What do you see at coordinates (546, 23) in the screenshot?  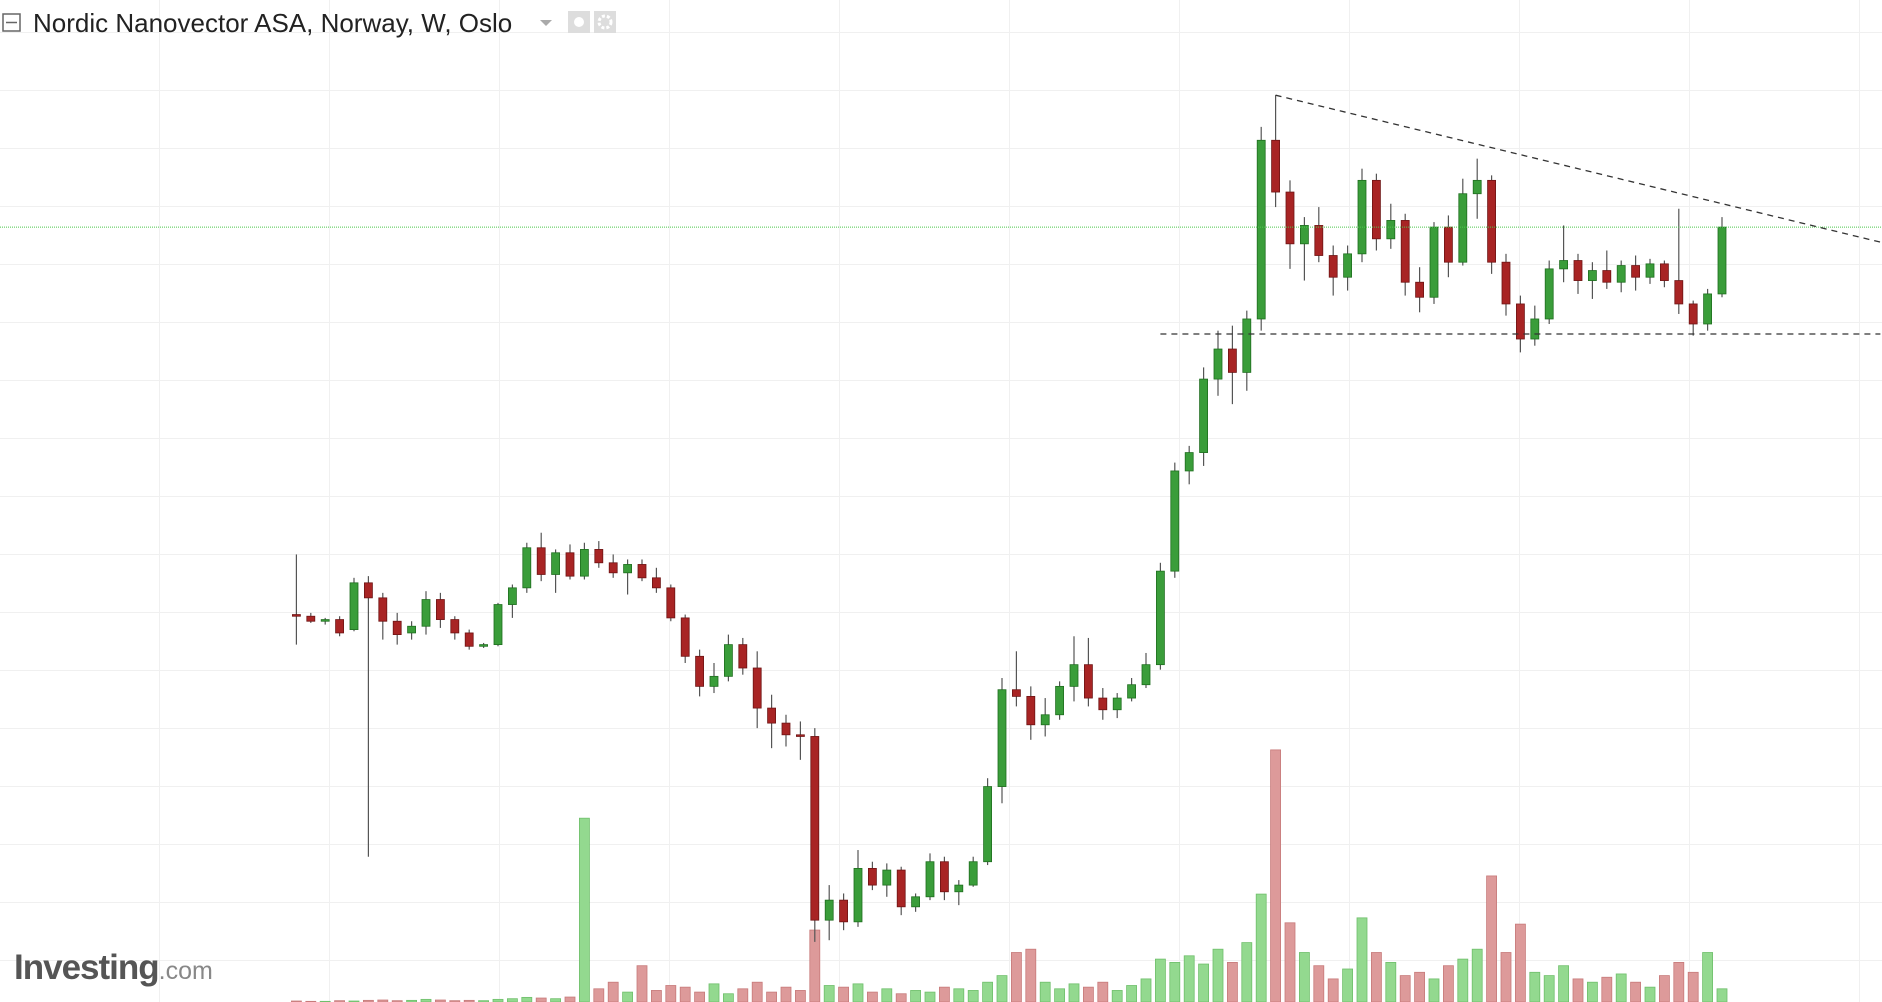 I see `dropdown-caret` at bounding box center [546, 23].